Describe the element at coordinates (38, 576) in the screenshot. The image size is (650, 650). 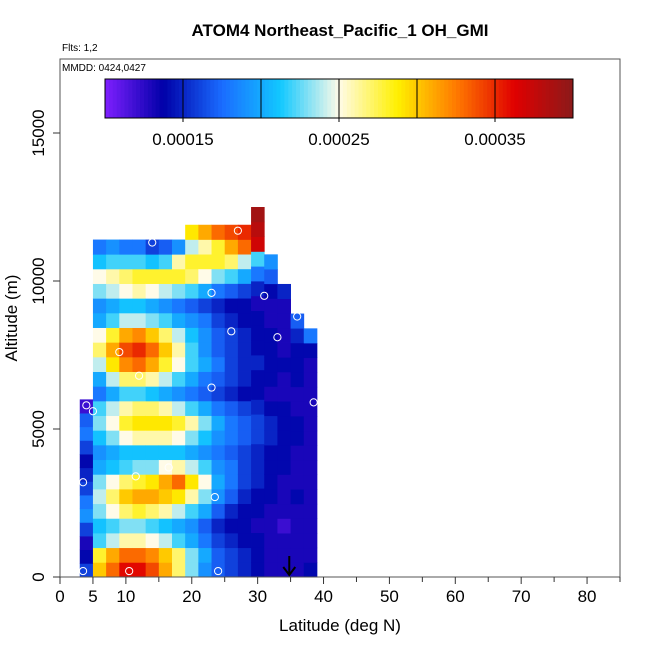
I see `y-tick-label-0: 0` at that location.